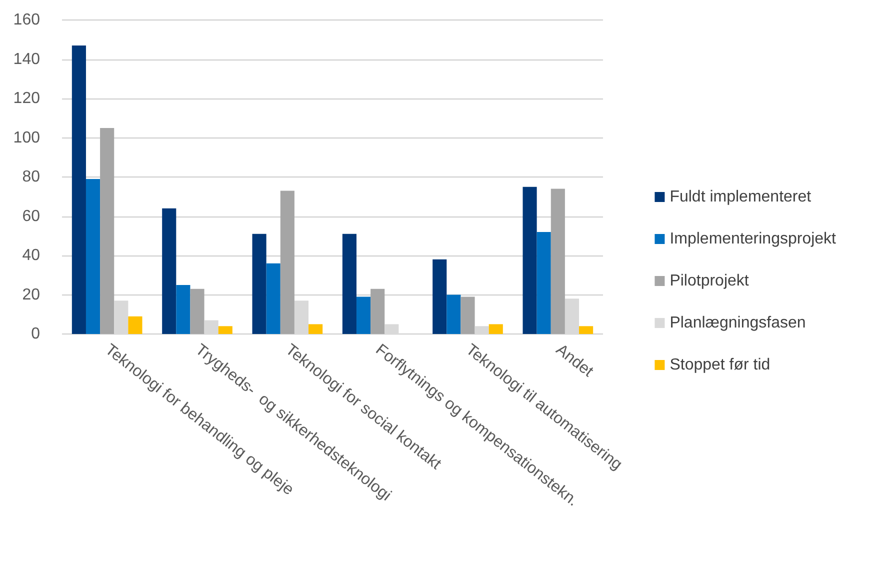 Image resolution: width=871 pixels, height=562 pixels. Describe the element at coordinates (31, 177) in the screenshot. I see `y-tick-label: 80` at that location.